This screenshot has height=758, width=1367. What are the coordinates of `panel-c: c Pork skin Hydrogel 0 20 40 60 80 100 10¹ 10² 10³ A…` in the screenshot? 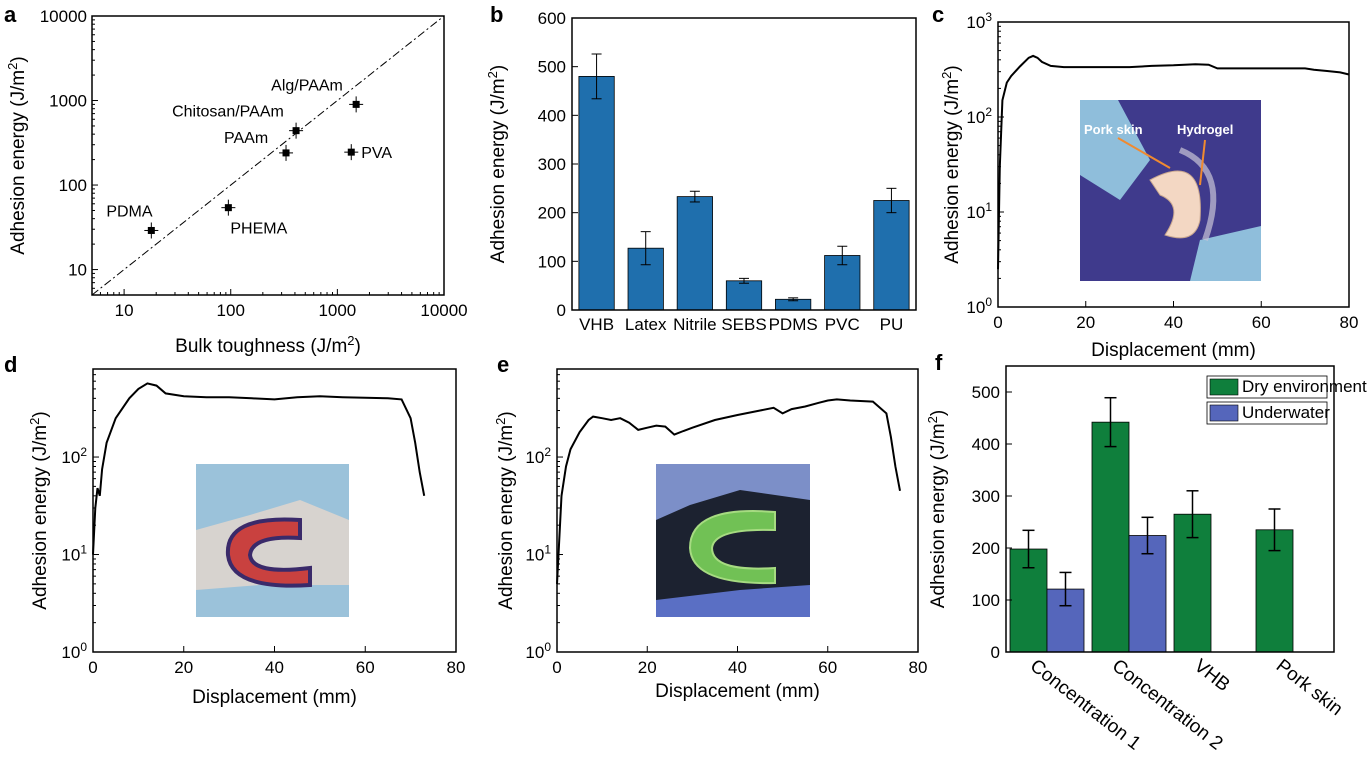 It's located at (1145, 181).